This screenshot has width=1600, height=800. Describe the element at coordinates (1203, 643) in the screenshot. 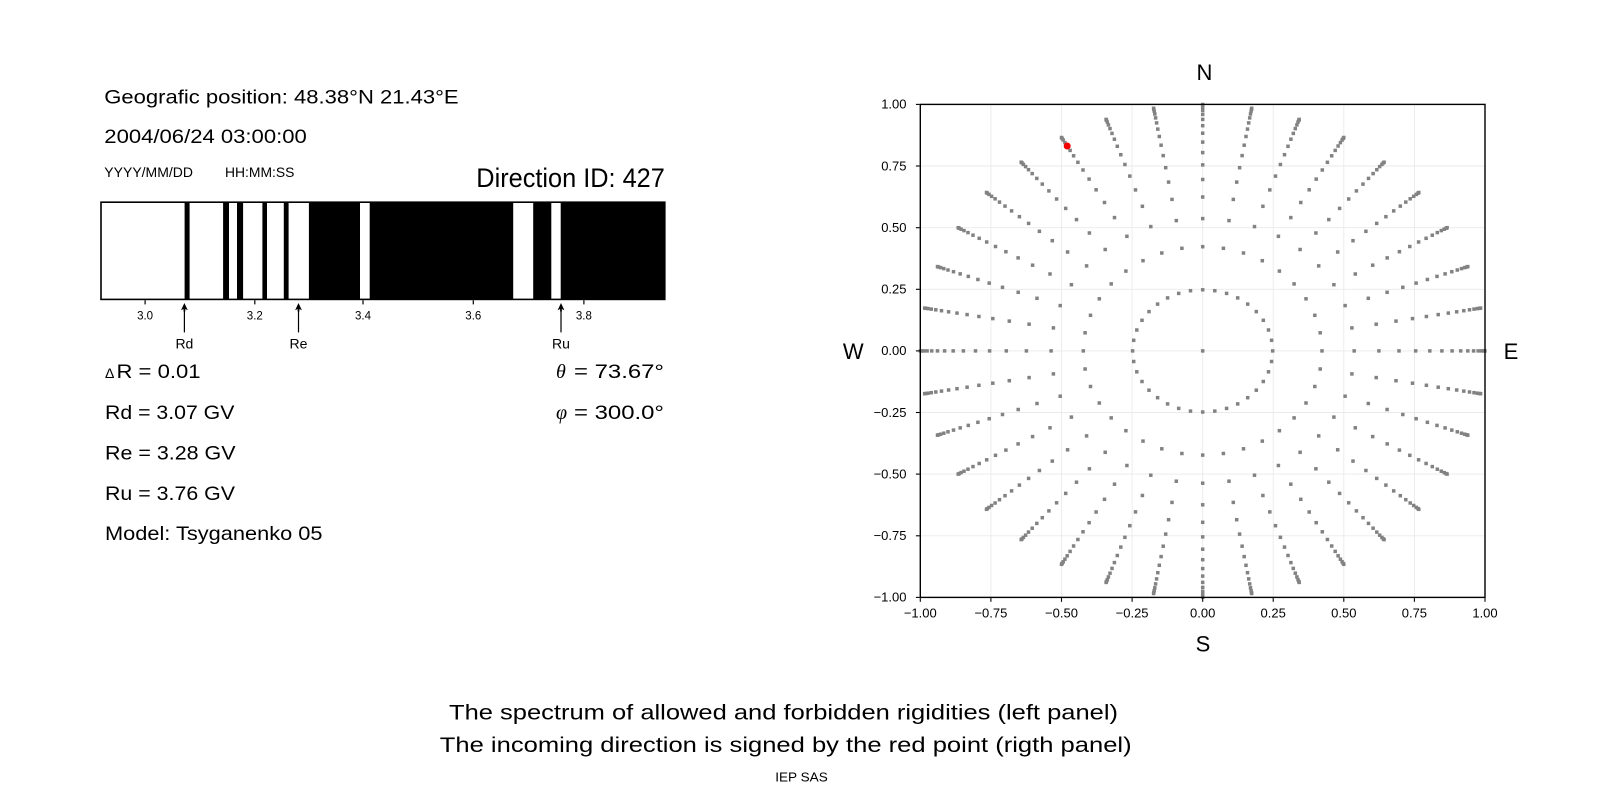

I see `svg-text: S` at that location.